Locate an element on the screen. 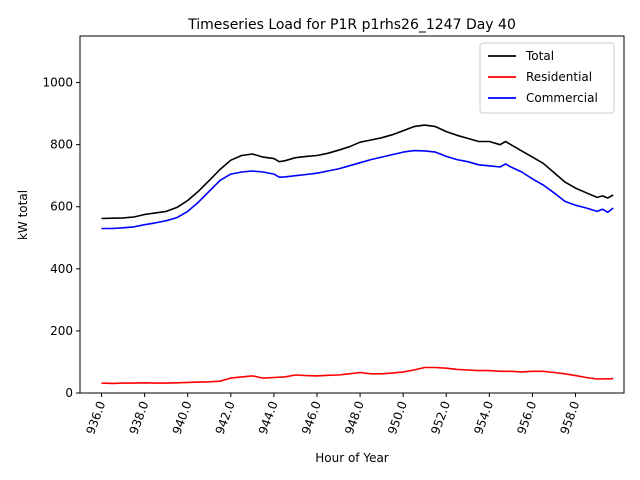 This screenshot has width=640, height=480. legend-label-residential: Residential is located at coordinates (559, 77).